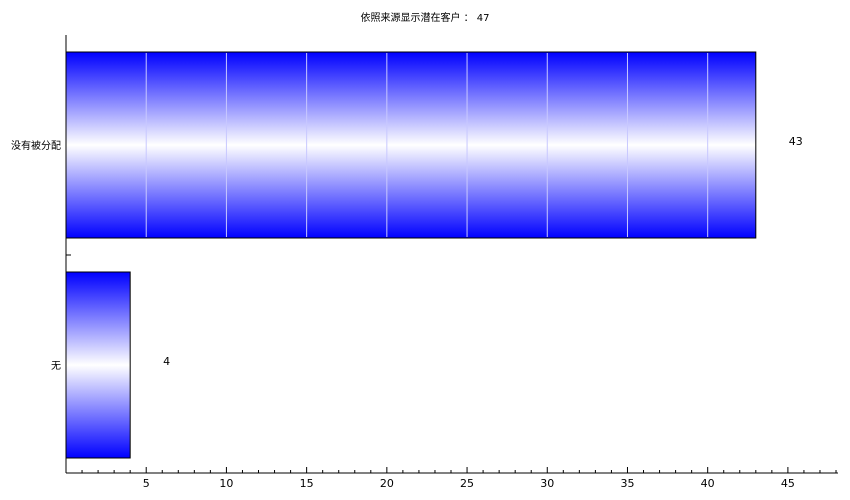  What do you see at coordinates (547, 483) in the screenshot?
I see `x-tick-label: 30` at bounding box center [547, 483].